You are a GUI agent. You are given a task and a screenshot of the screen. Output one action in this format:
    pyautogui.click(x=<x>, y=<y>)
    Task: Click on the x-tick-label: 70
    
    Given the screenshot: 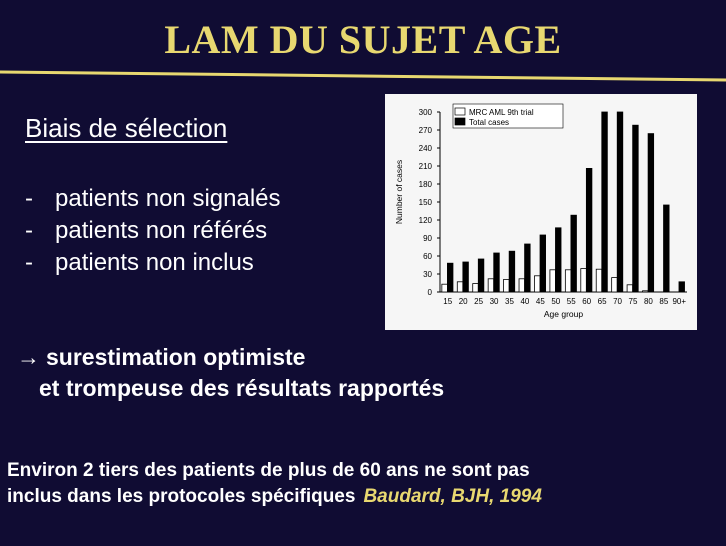 What is the action you would take?
    pyautogui.click(x=617, y=301)
    